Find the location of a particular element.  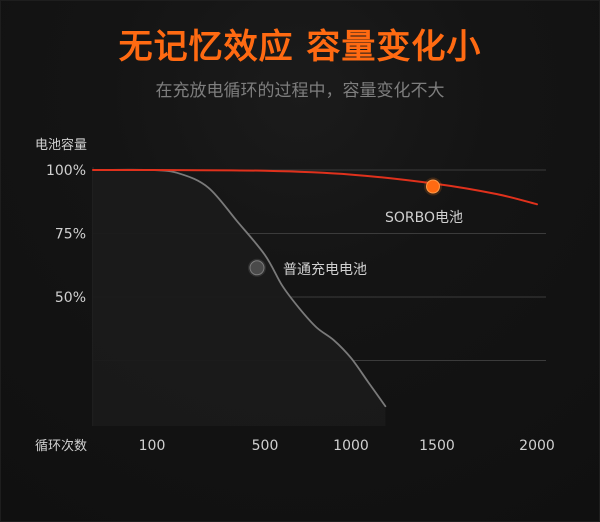

page-title: 无记忆效应 容量变化小 is located at coordinates (300, 47).